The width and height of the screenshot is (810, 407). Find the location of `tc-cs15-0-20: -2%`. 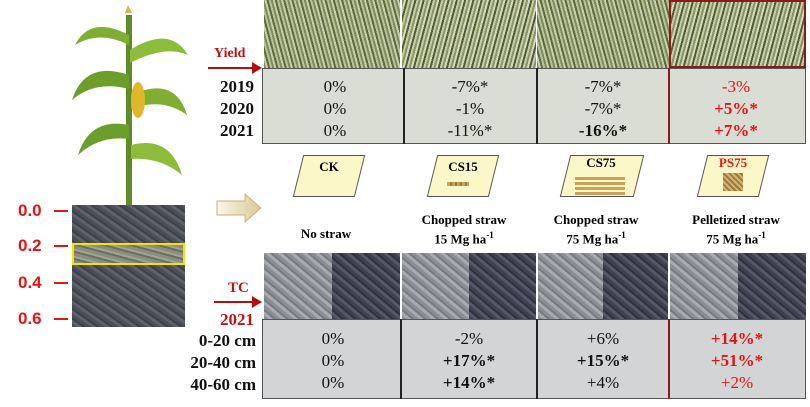

tc-cs15-0-20: -2% is located at coordinates (469, 338).